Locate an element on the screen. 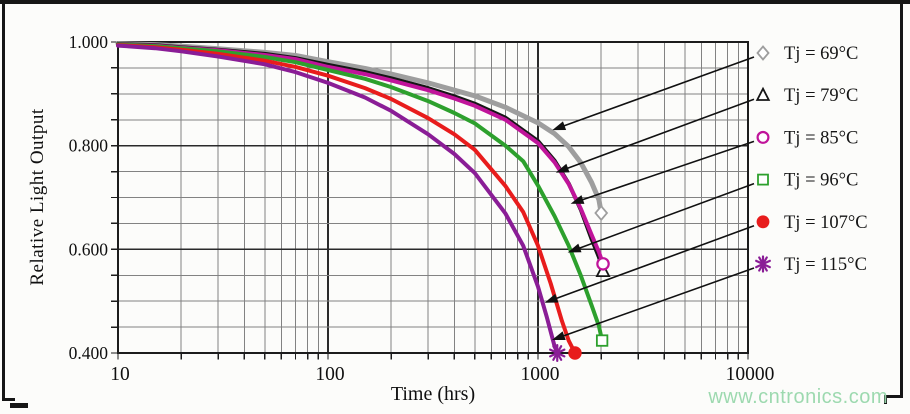  x-tick-label: 10000 is located at coordinates (750, 374).